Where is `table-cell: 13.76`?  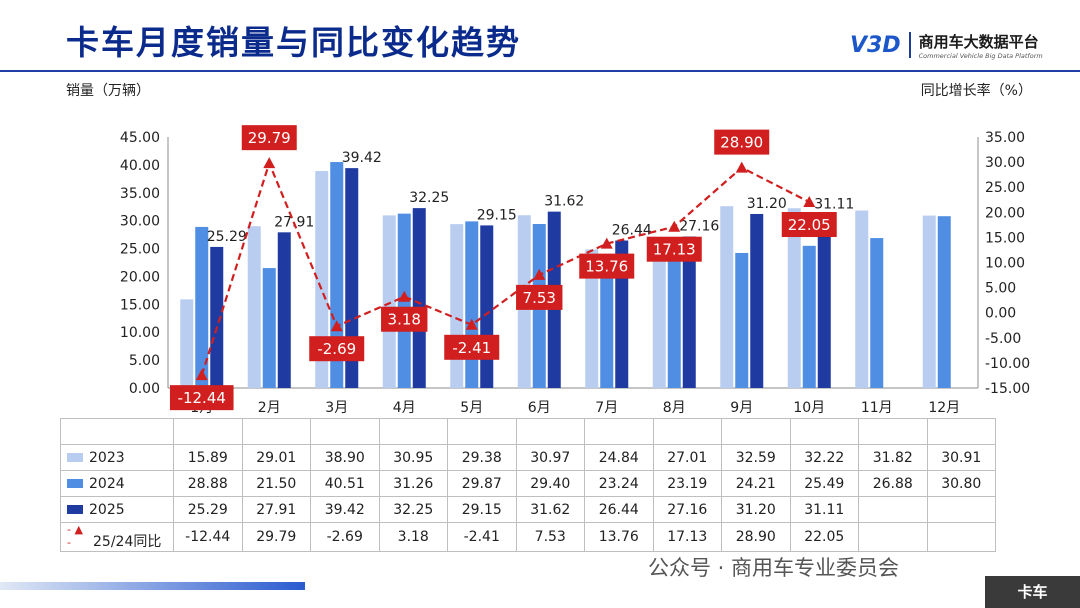
table-cell: 13.76 is located at coordinates (619, 537).